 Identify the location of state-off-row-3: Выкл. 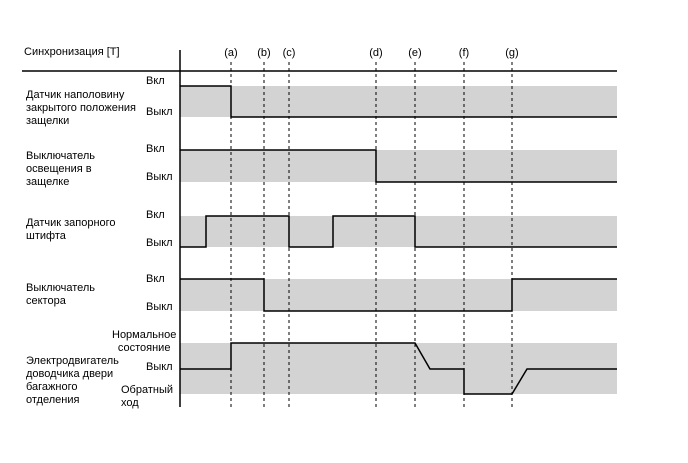
(159, 243).